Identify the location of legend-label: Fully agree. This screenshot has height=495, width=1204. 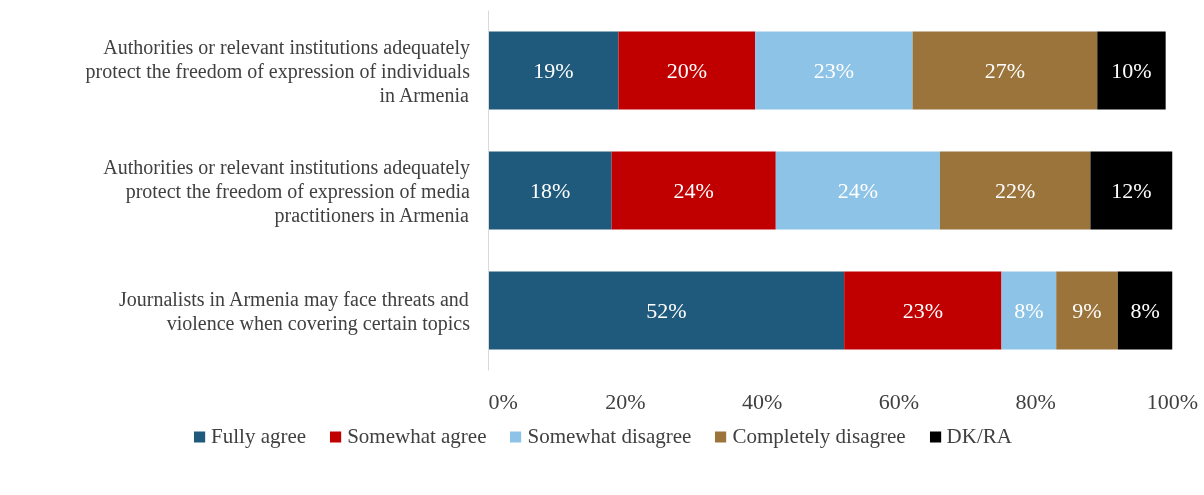
(259, 436).